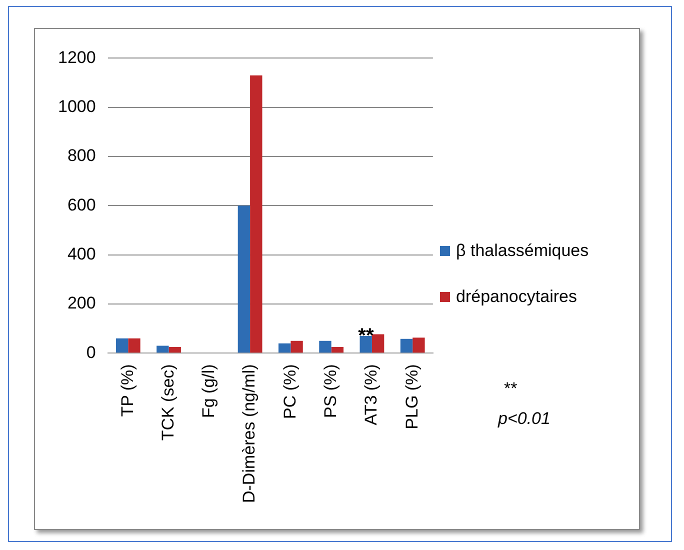 The image size is (684, 550). Describe the element at coordinates (168, 402) in the screenshot. I see `x-tick-label: TCK (sec)` at that location.